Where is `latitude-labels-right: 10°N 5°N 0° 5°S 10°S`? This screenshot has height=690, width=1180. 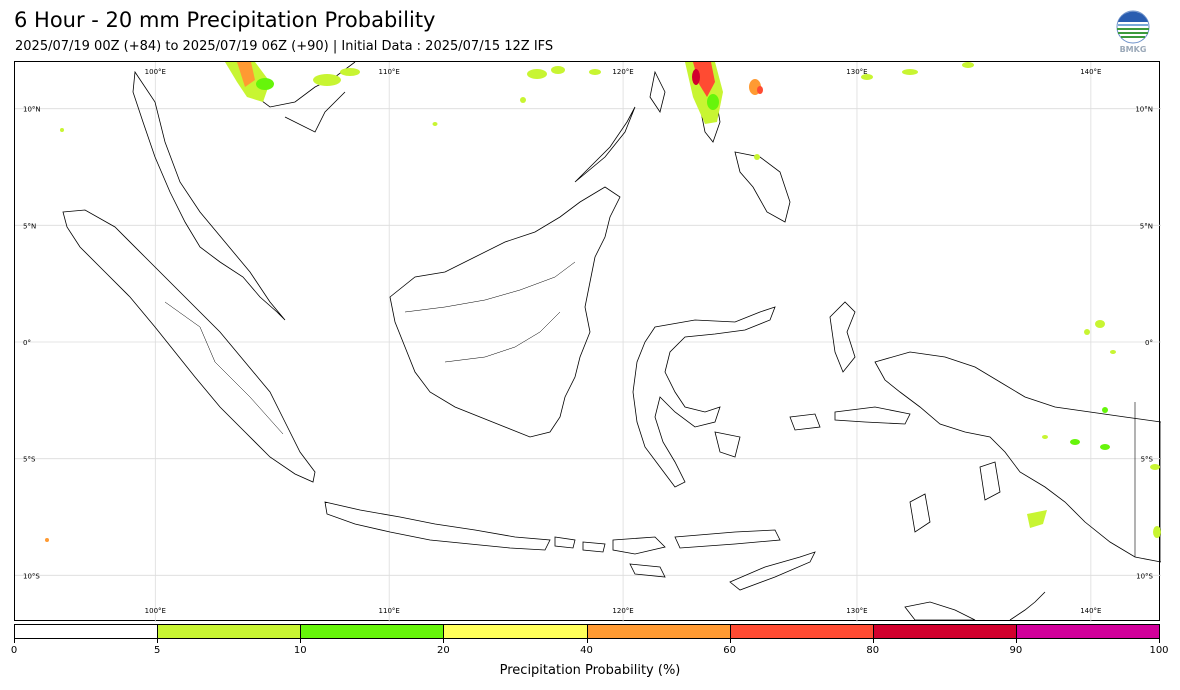
latitude-labels-right: 10°N 5°N 0° 5°S 10°S is located at coordinates (1144, 343).